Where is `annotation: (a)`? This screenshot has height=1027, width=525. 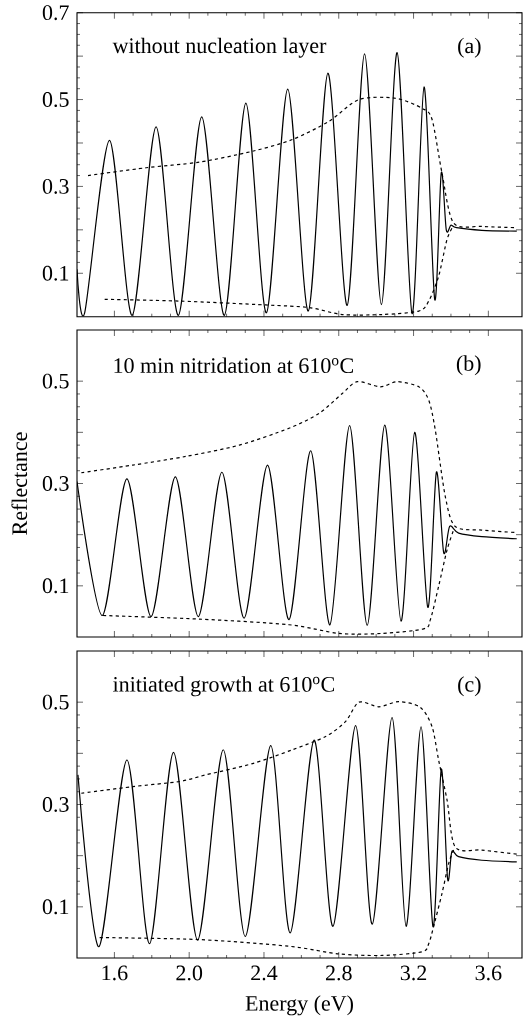
annotation: (a) is located at coordinates (469, 47).